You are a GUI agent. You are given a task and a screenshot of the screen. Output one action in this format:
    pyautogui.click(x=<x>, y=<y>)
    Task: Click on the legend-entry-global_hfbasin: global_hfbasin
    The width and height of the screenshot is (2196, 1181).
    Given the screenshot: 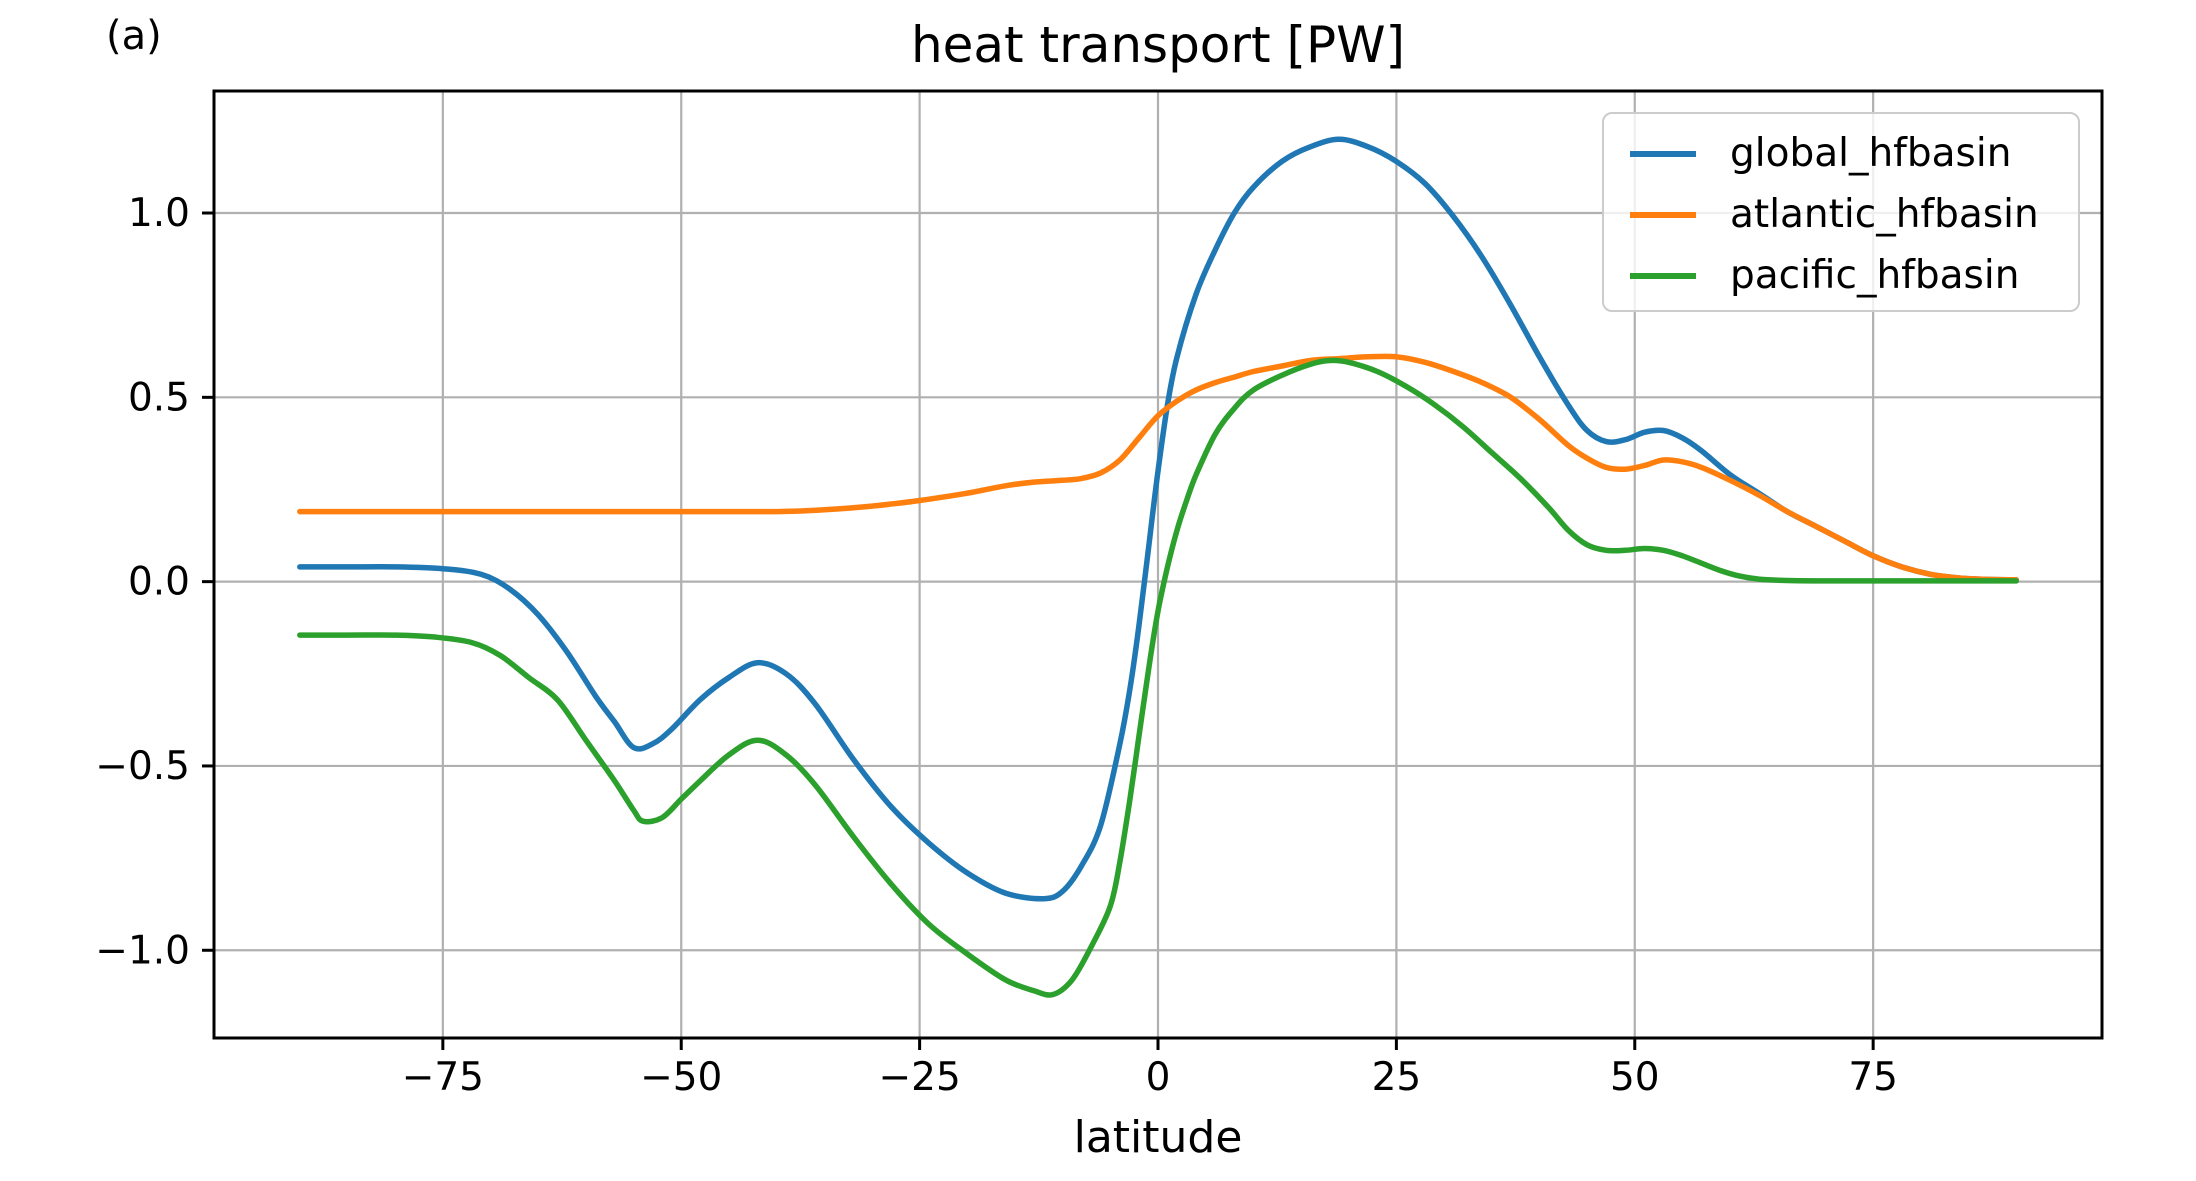 What is the action you would take?
    pyautogui.click(x=1841, y=153)
    